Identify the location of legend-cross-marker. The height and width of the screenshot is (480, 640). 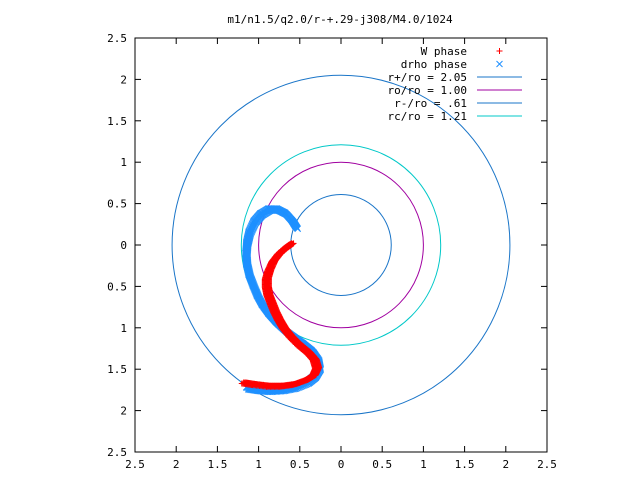
(499, 64).